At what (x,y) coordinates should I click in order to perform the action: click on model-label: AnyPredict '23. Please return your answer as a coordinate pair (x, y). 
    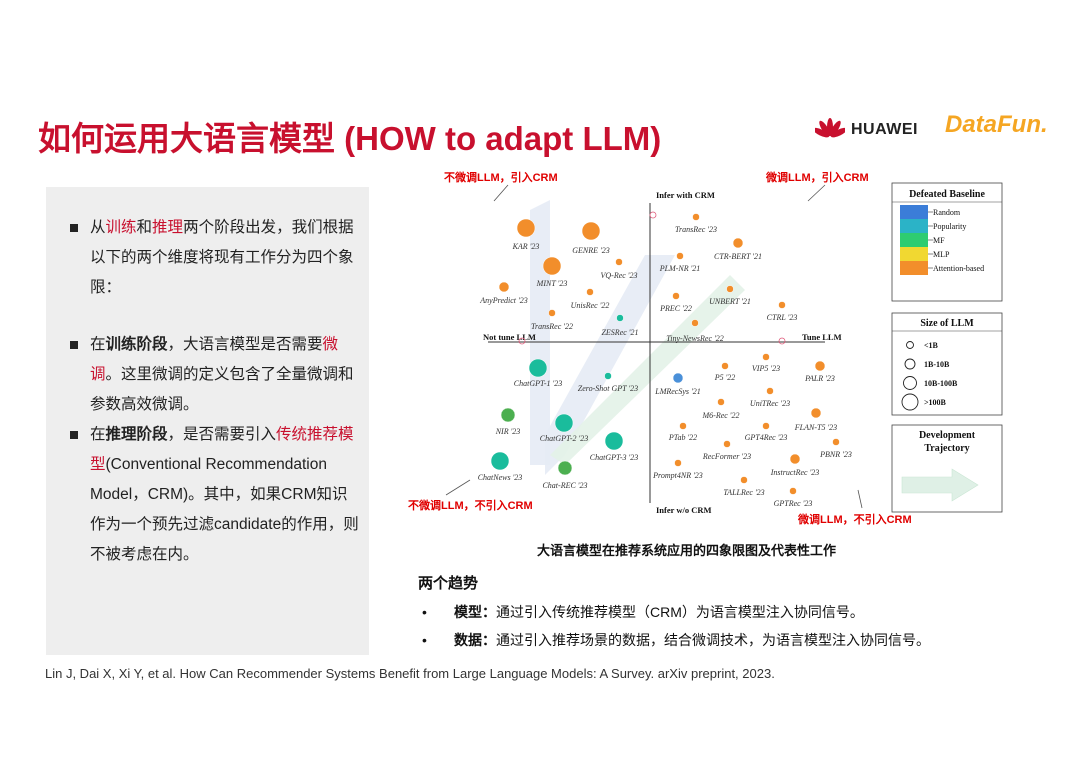
    Looking at the image, I should click on (503, 300).